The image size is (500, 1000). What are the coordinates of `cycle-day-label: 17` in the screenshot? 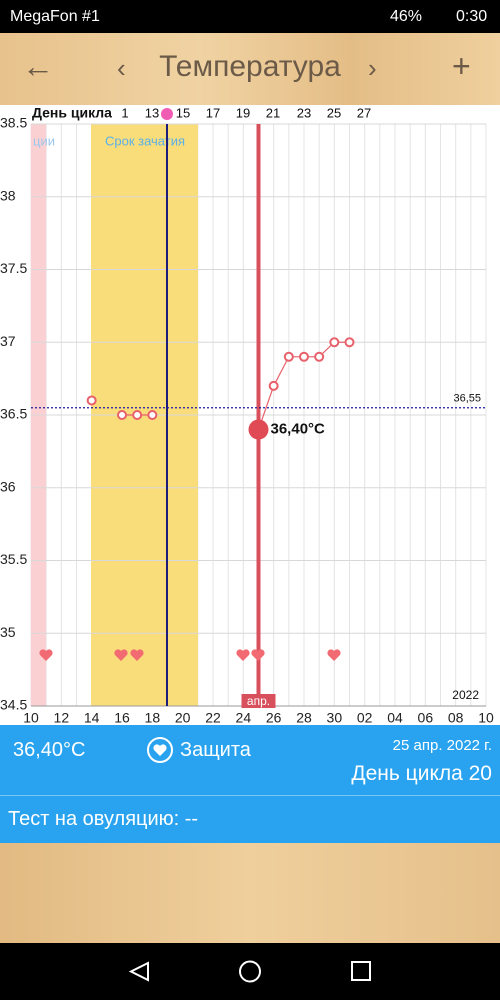 It's located at (213, 112).